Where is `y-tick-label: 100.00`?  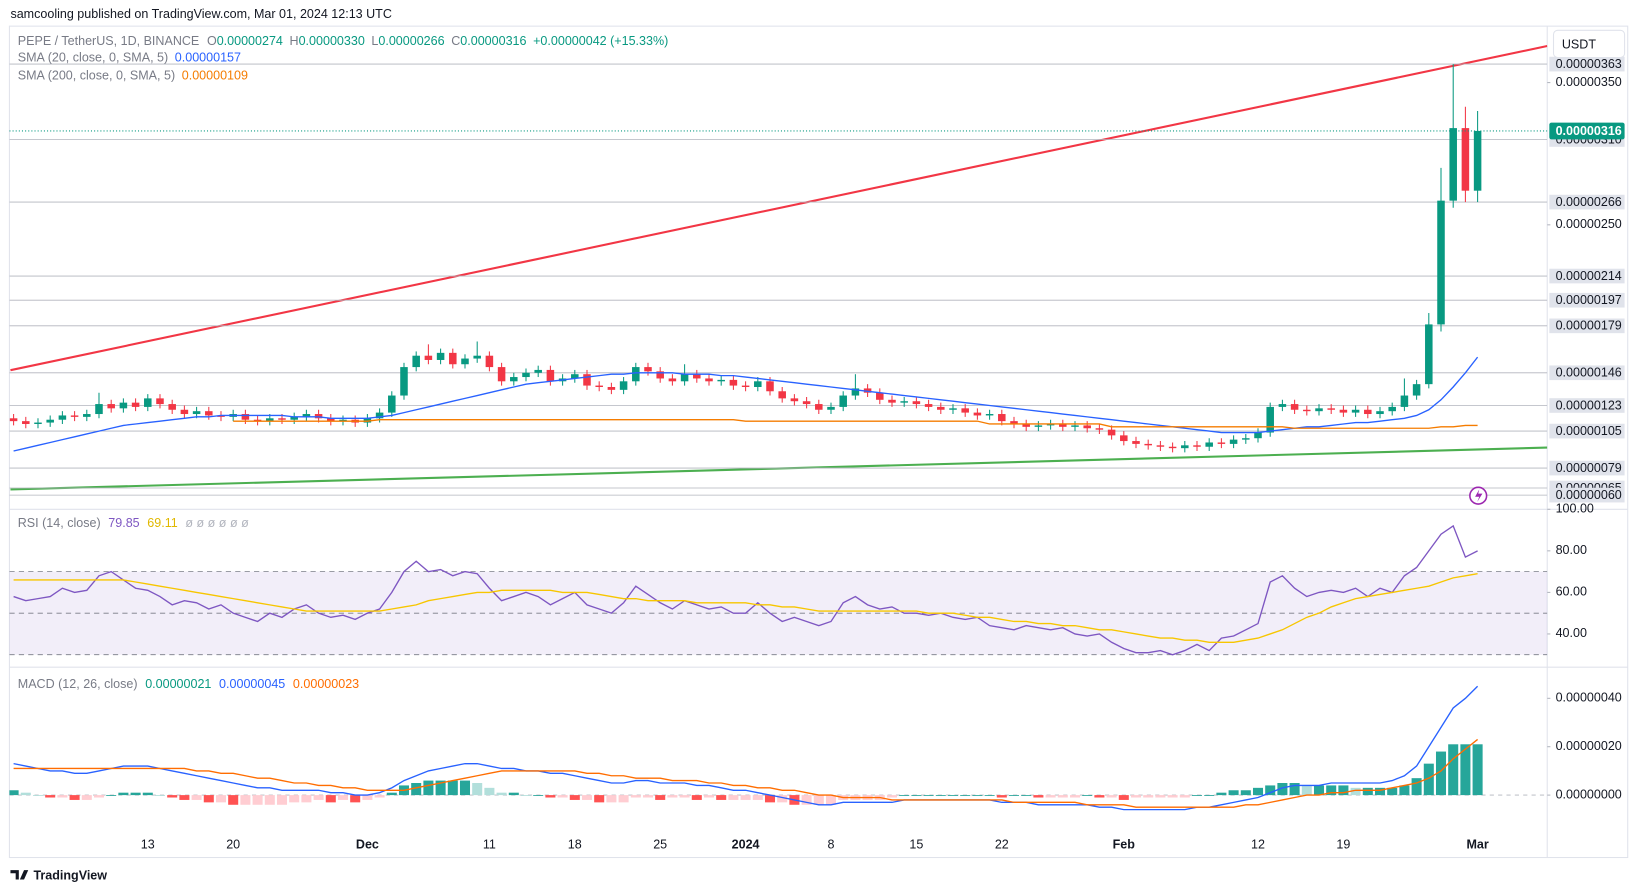
y-tick-label: 100.00 is located at coordinates (1575, 509).